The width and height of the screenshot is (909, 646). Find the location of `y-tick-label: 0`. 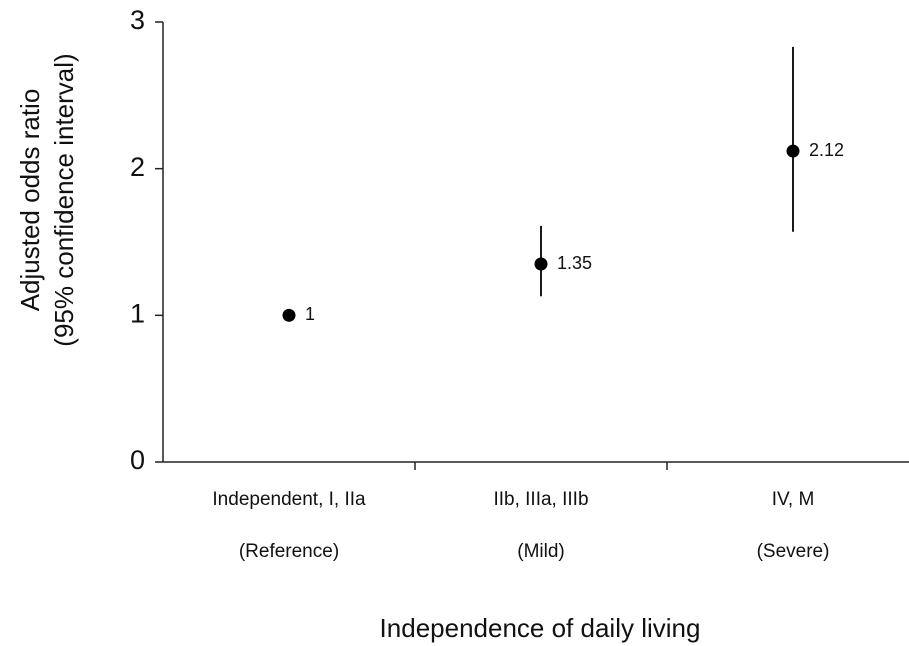

y-tick-label: 0 is located at coordinates (137, 460).